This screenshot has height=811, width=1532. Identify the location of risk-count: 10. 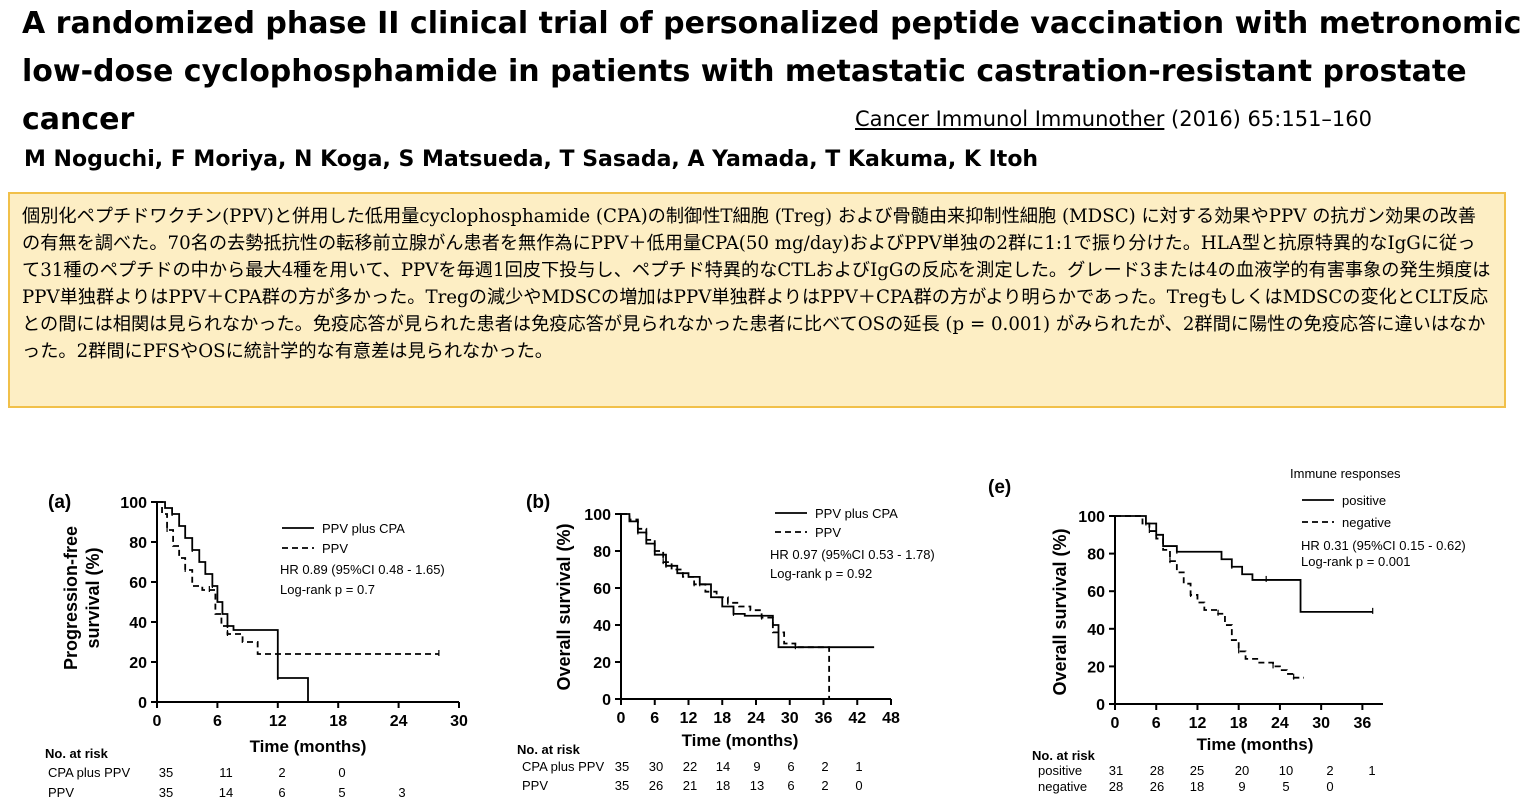
(1286, 770).